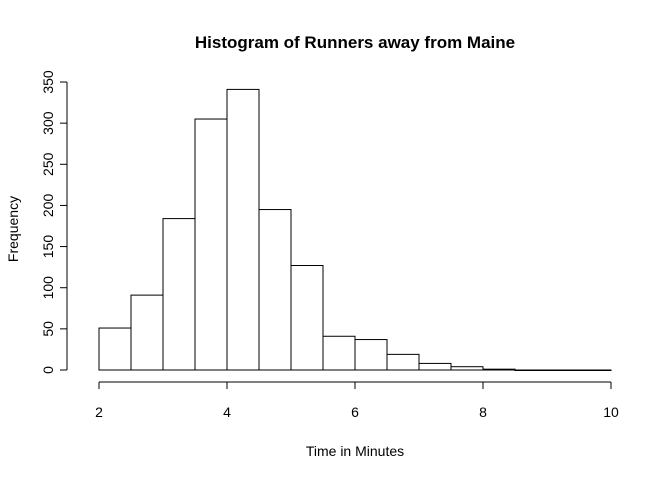 The image size is (672, 480). Describe the element at coordinates (483, 412) in the screenshot. I see `x-tick-label: 8` at that location.